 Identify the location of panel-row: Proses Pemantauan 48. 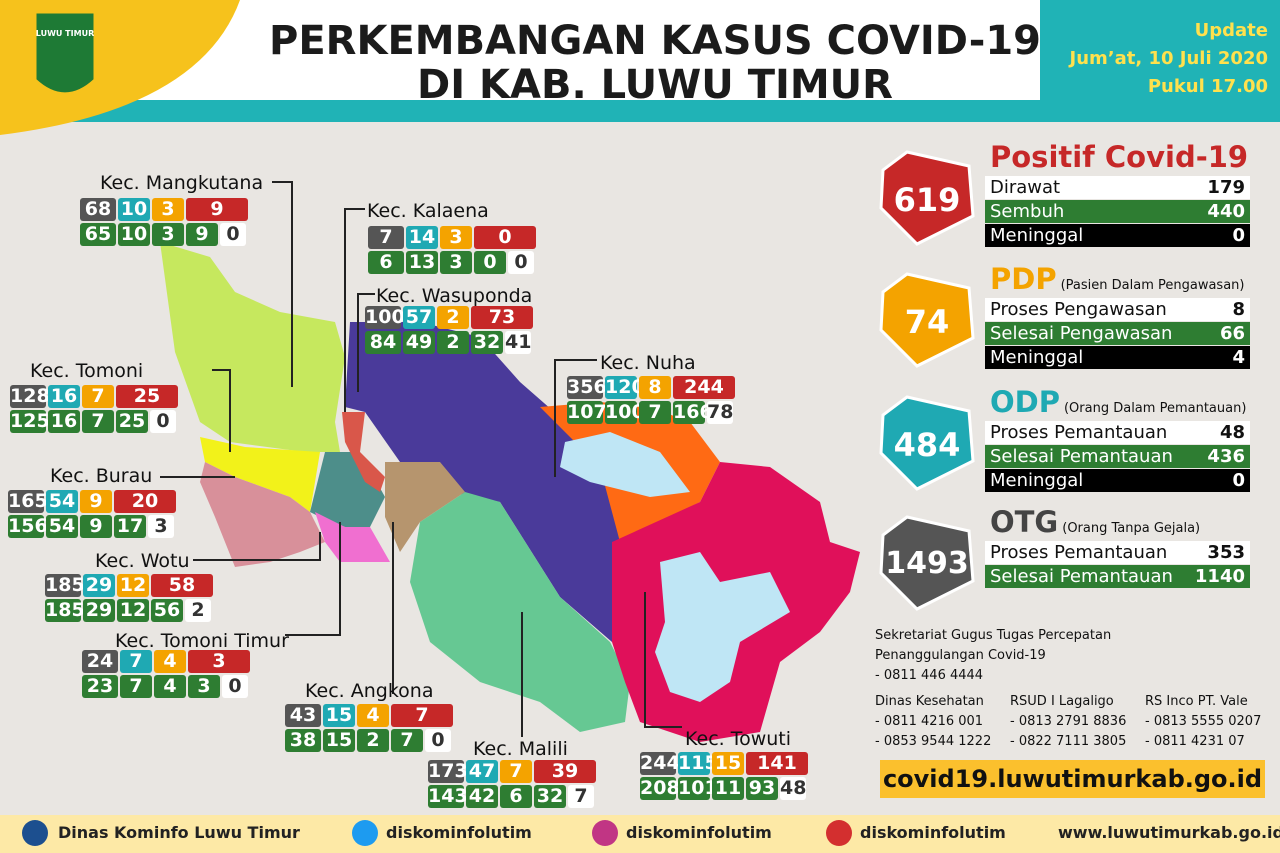
(1117, 432).